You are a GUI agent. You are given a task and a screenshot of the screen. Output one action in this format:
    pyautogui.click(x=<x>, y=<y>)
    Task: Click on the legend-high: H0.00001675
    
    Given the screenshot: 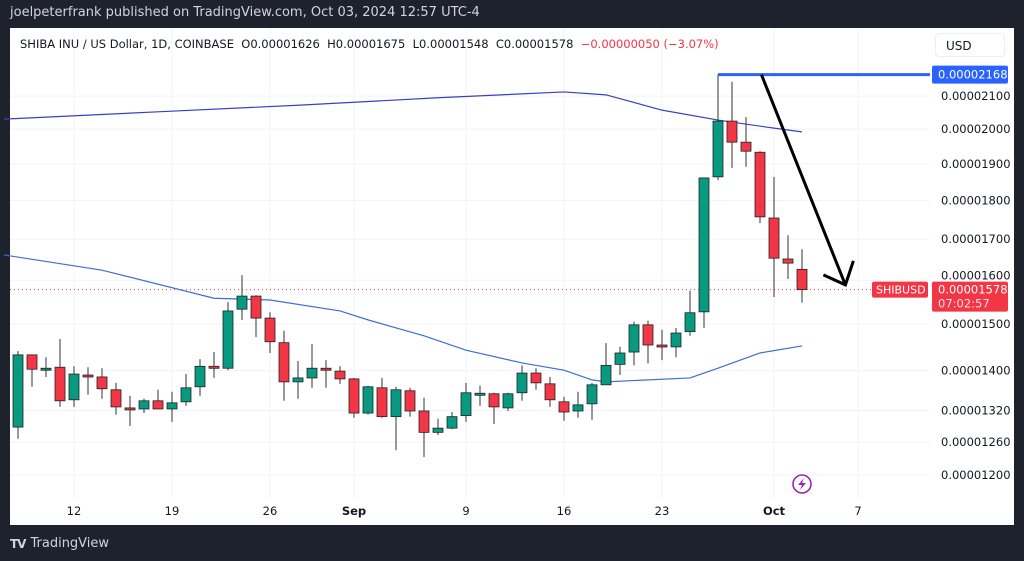 What is the action you would take?
    pyautogui.click(x=366, y=44)
    